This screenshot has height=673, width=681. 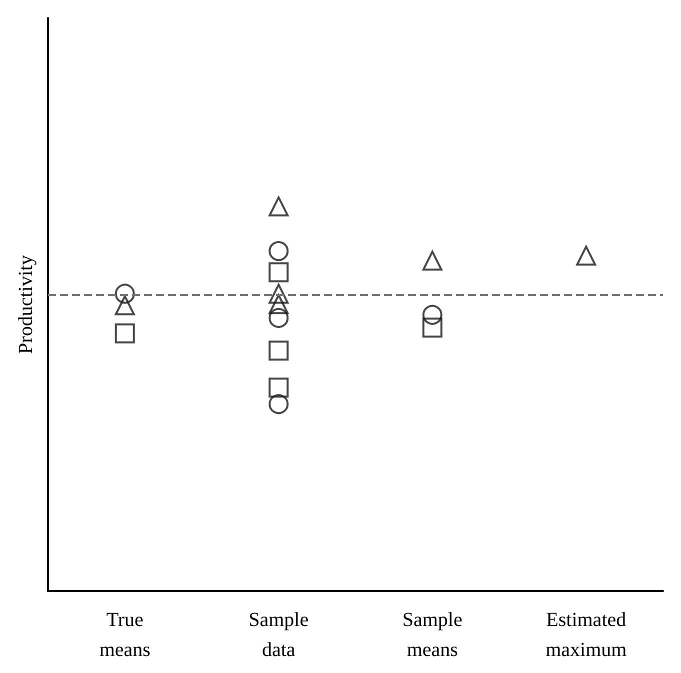 What do you see at coordinates (125, 635) in the screenshot?
I see `x-tick-label: True means` at bounding box center [125, 635].